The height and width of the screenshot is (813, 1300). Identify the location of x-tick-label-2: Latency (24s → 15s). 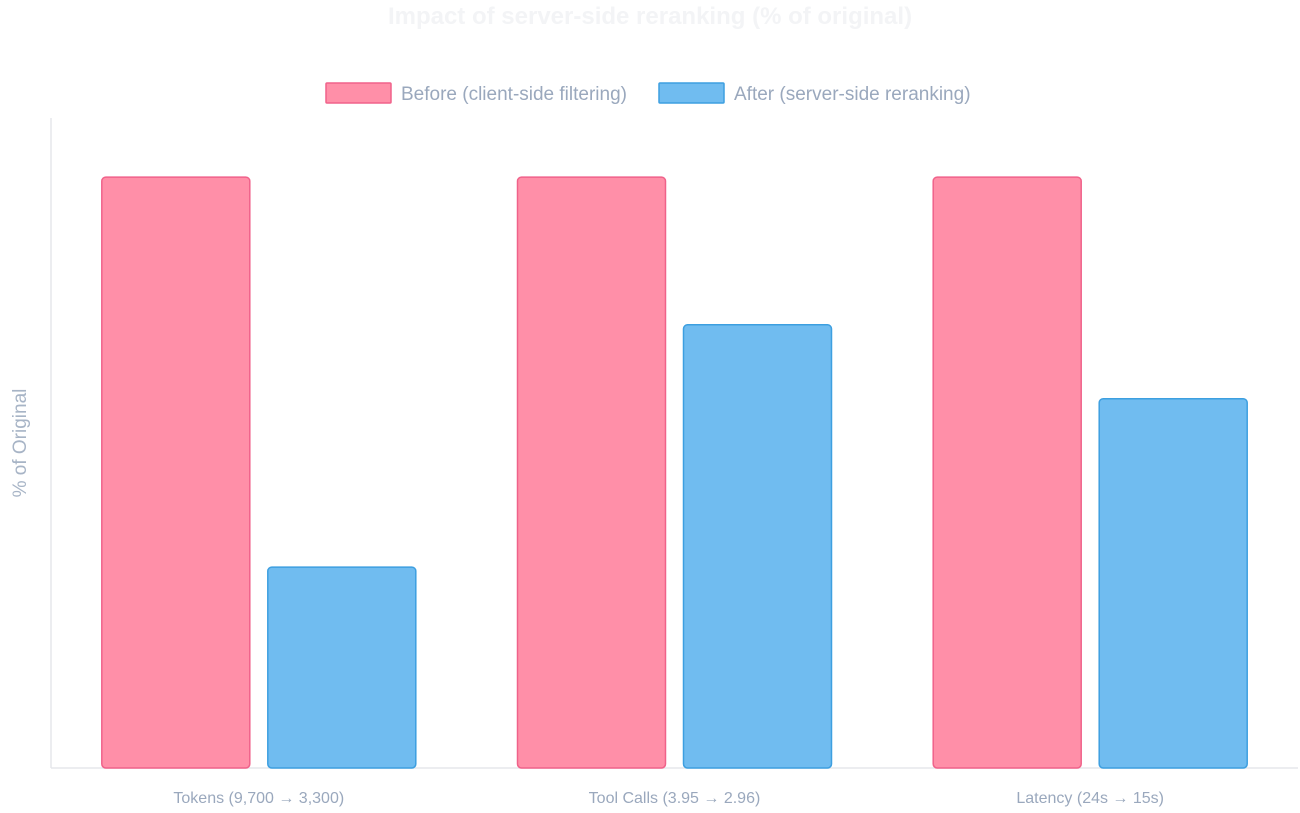
(1090, 798).